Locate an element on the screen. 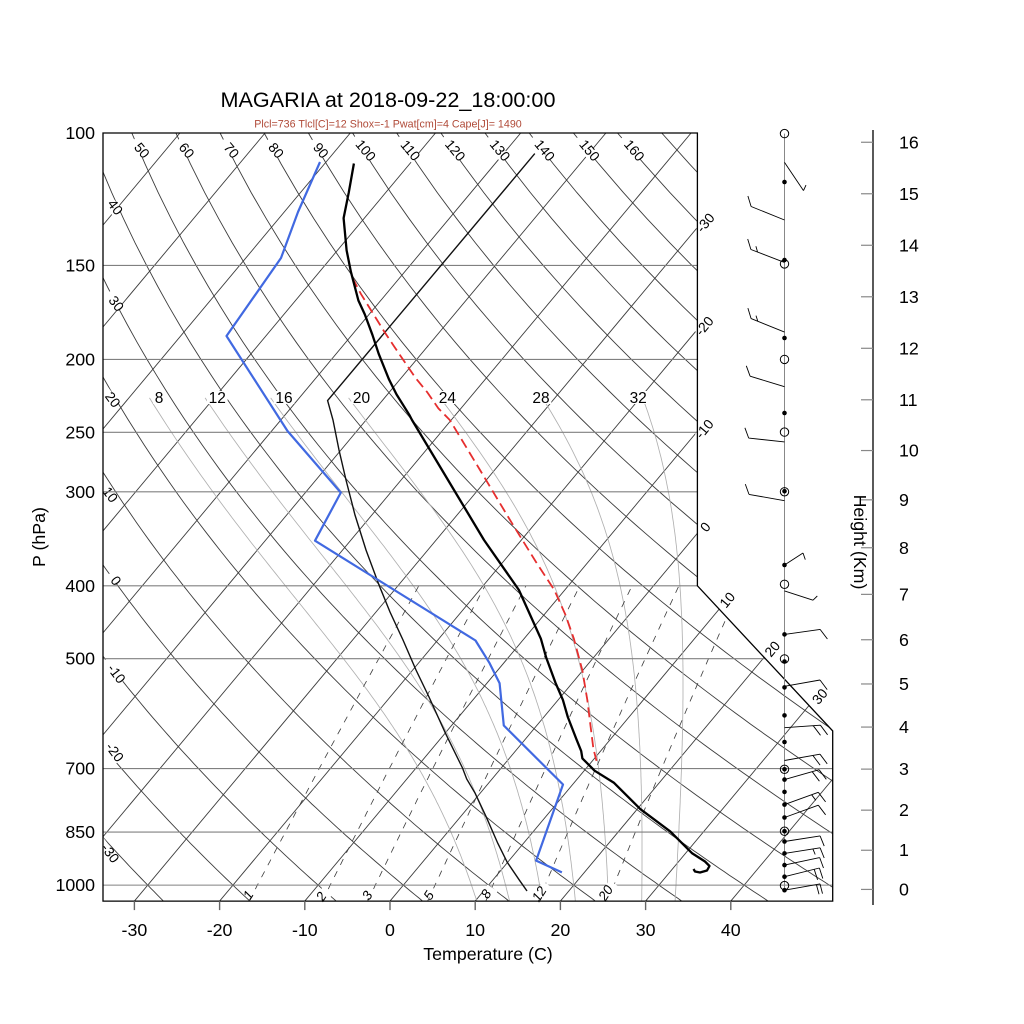  svg-text: 3 is located at coordinates (904, 769).